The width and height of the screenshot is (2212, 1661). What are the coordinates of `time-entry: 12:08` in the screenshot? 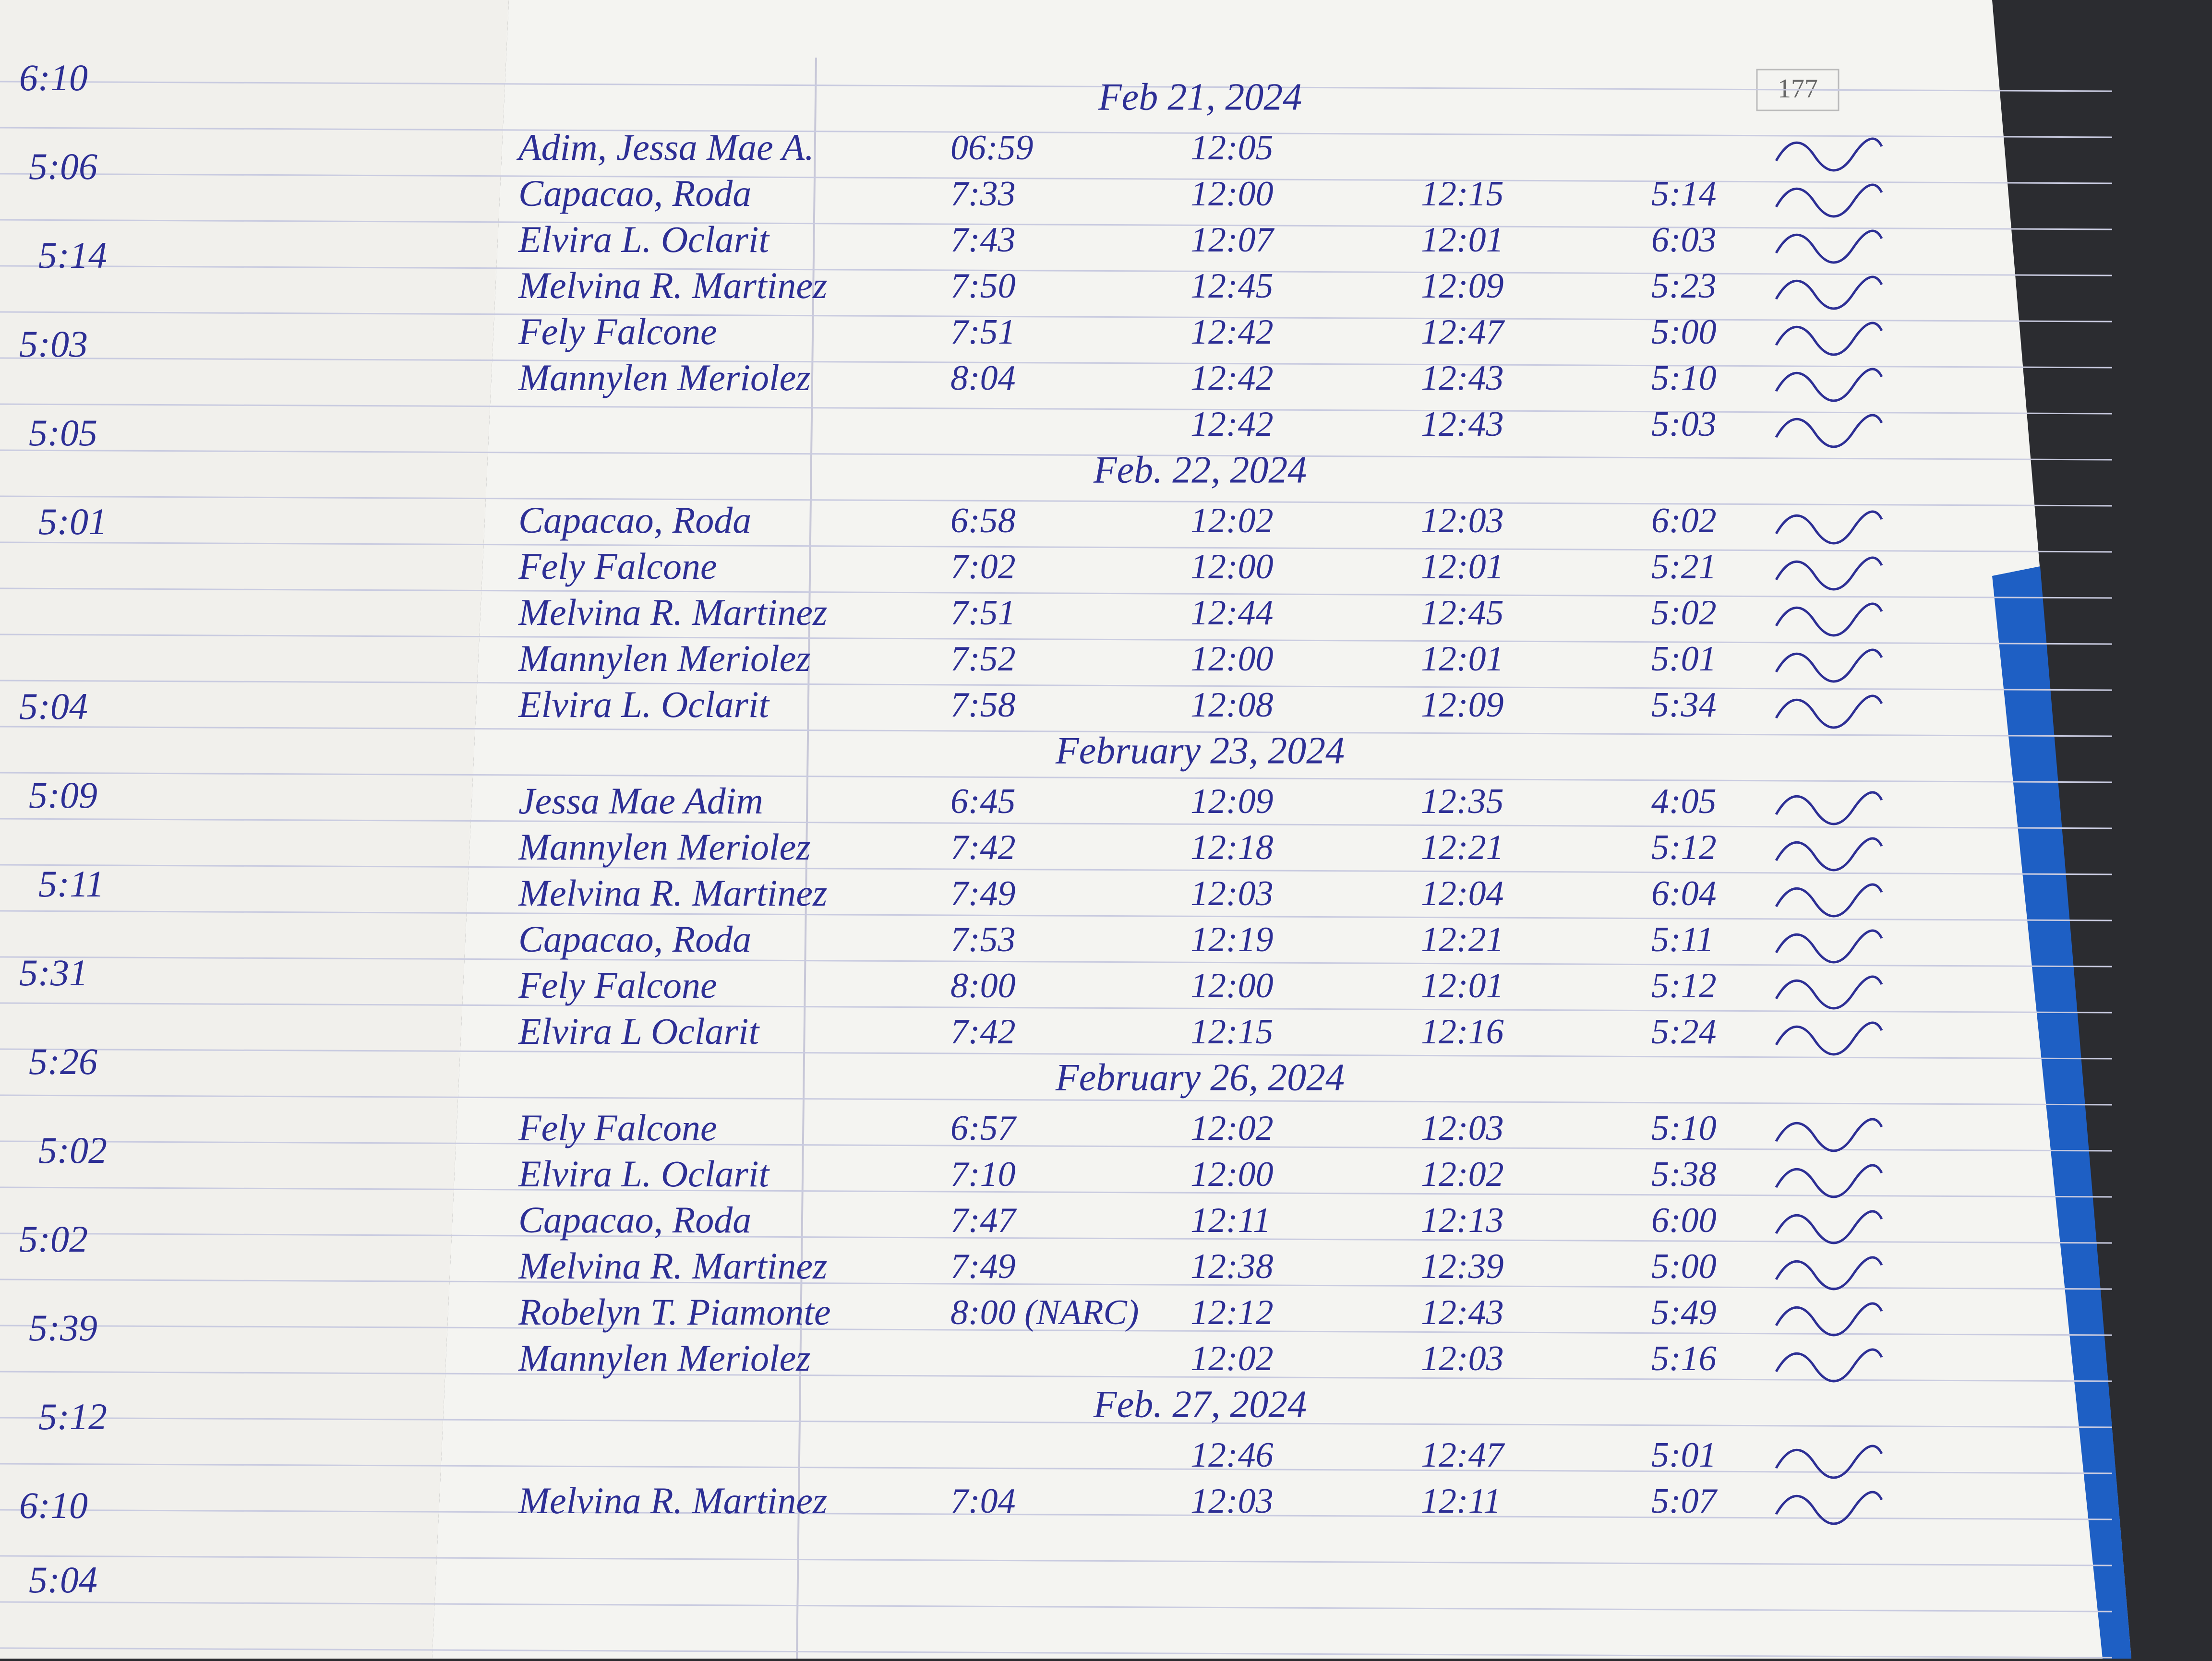 It's located at (1232, 705).